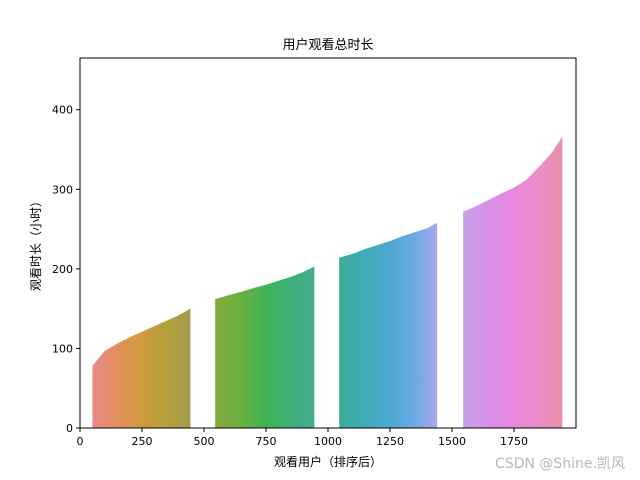  What do you see at coordinates (514, 441) in the screenshot?
I see `x-tick-label: 1750` at bounding box center [514, 441].